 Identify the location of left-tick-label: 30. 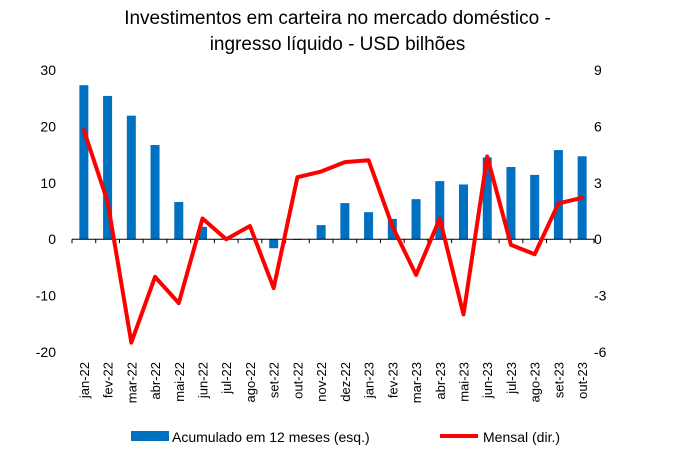
(48, 70).